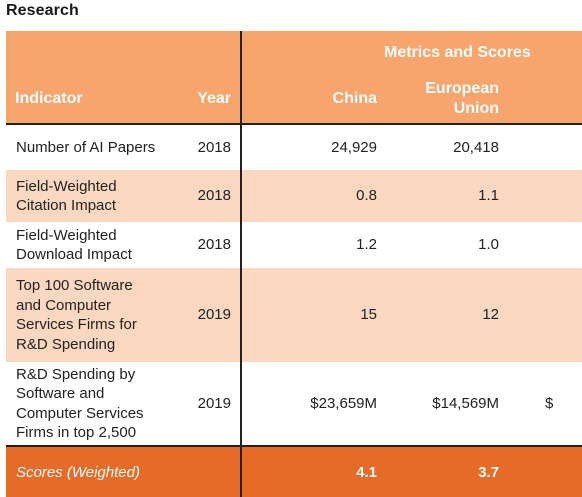 This screenshot has height=497, width=582. Describe the element at coordinates (74, 245) in the screenshot. I see `indicator-text: Field-Weighted Download Impact` at that location.